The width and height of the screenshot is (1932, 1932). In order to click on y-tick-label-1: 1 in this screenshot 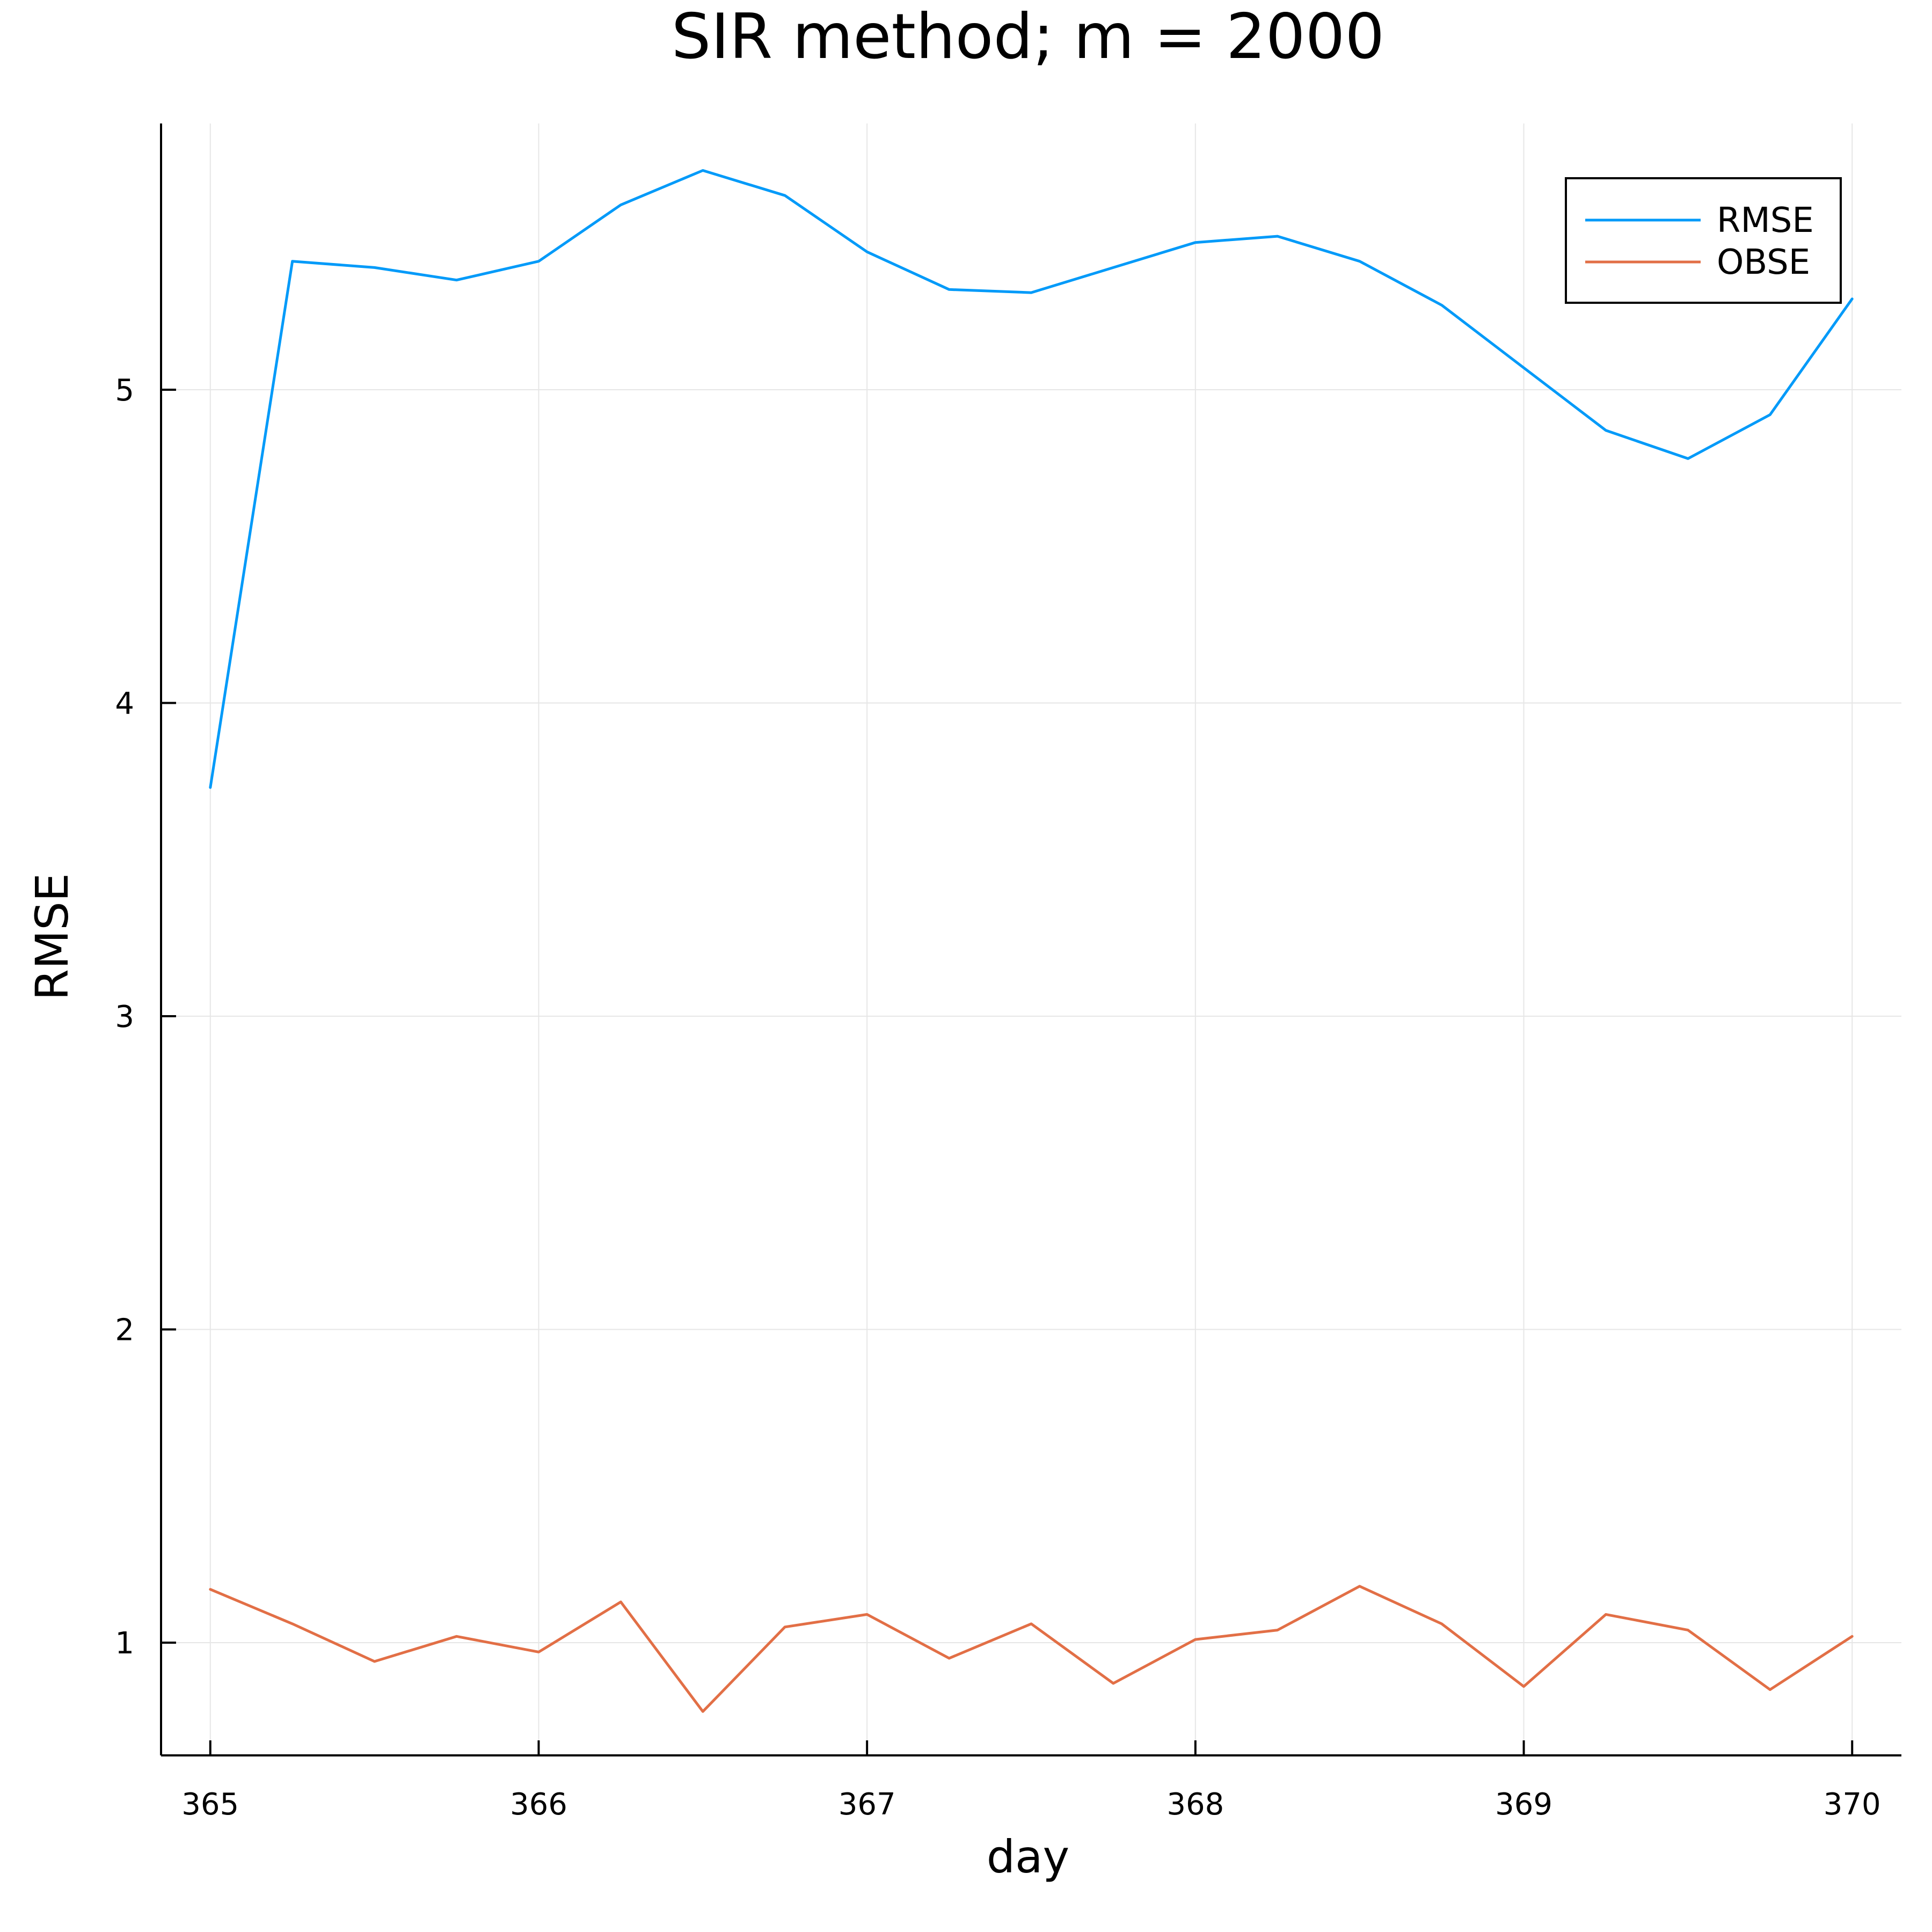, I will do `click(124, 1643)`.